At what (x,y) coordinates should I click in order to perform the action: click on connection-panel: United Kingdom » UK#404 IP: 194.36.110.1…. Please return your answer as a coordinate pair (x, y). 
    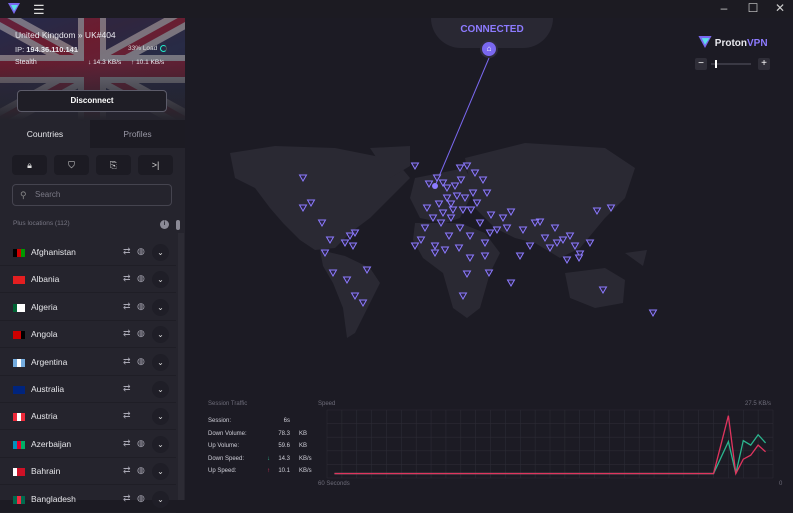
    Looking at the image, I should click on (92, 69).